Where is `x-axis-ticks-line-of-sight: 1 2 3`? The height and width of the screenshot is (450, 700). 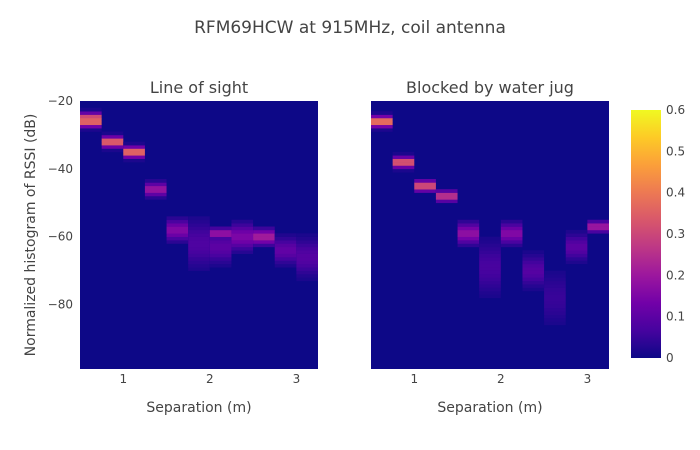
x-axis-ticks-line-of-sight: 1 2 3 is located at coordinates (209, 379).